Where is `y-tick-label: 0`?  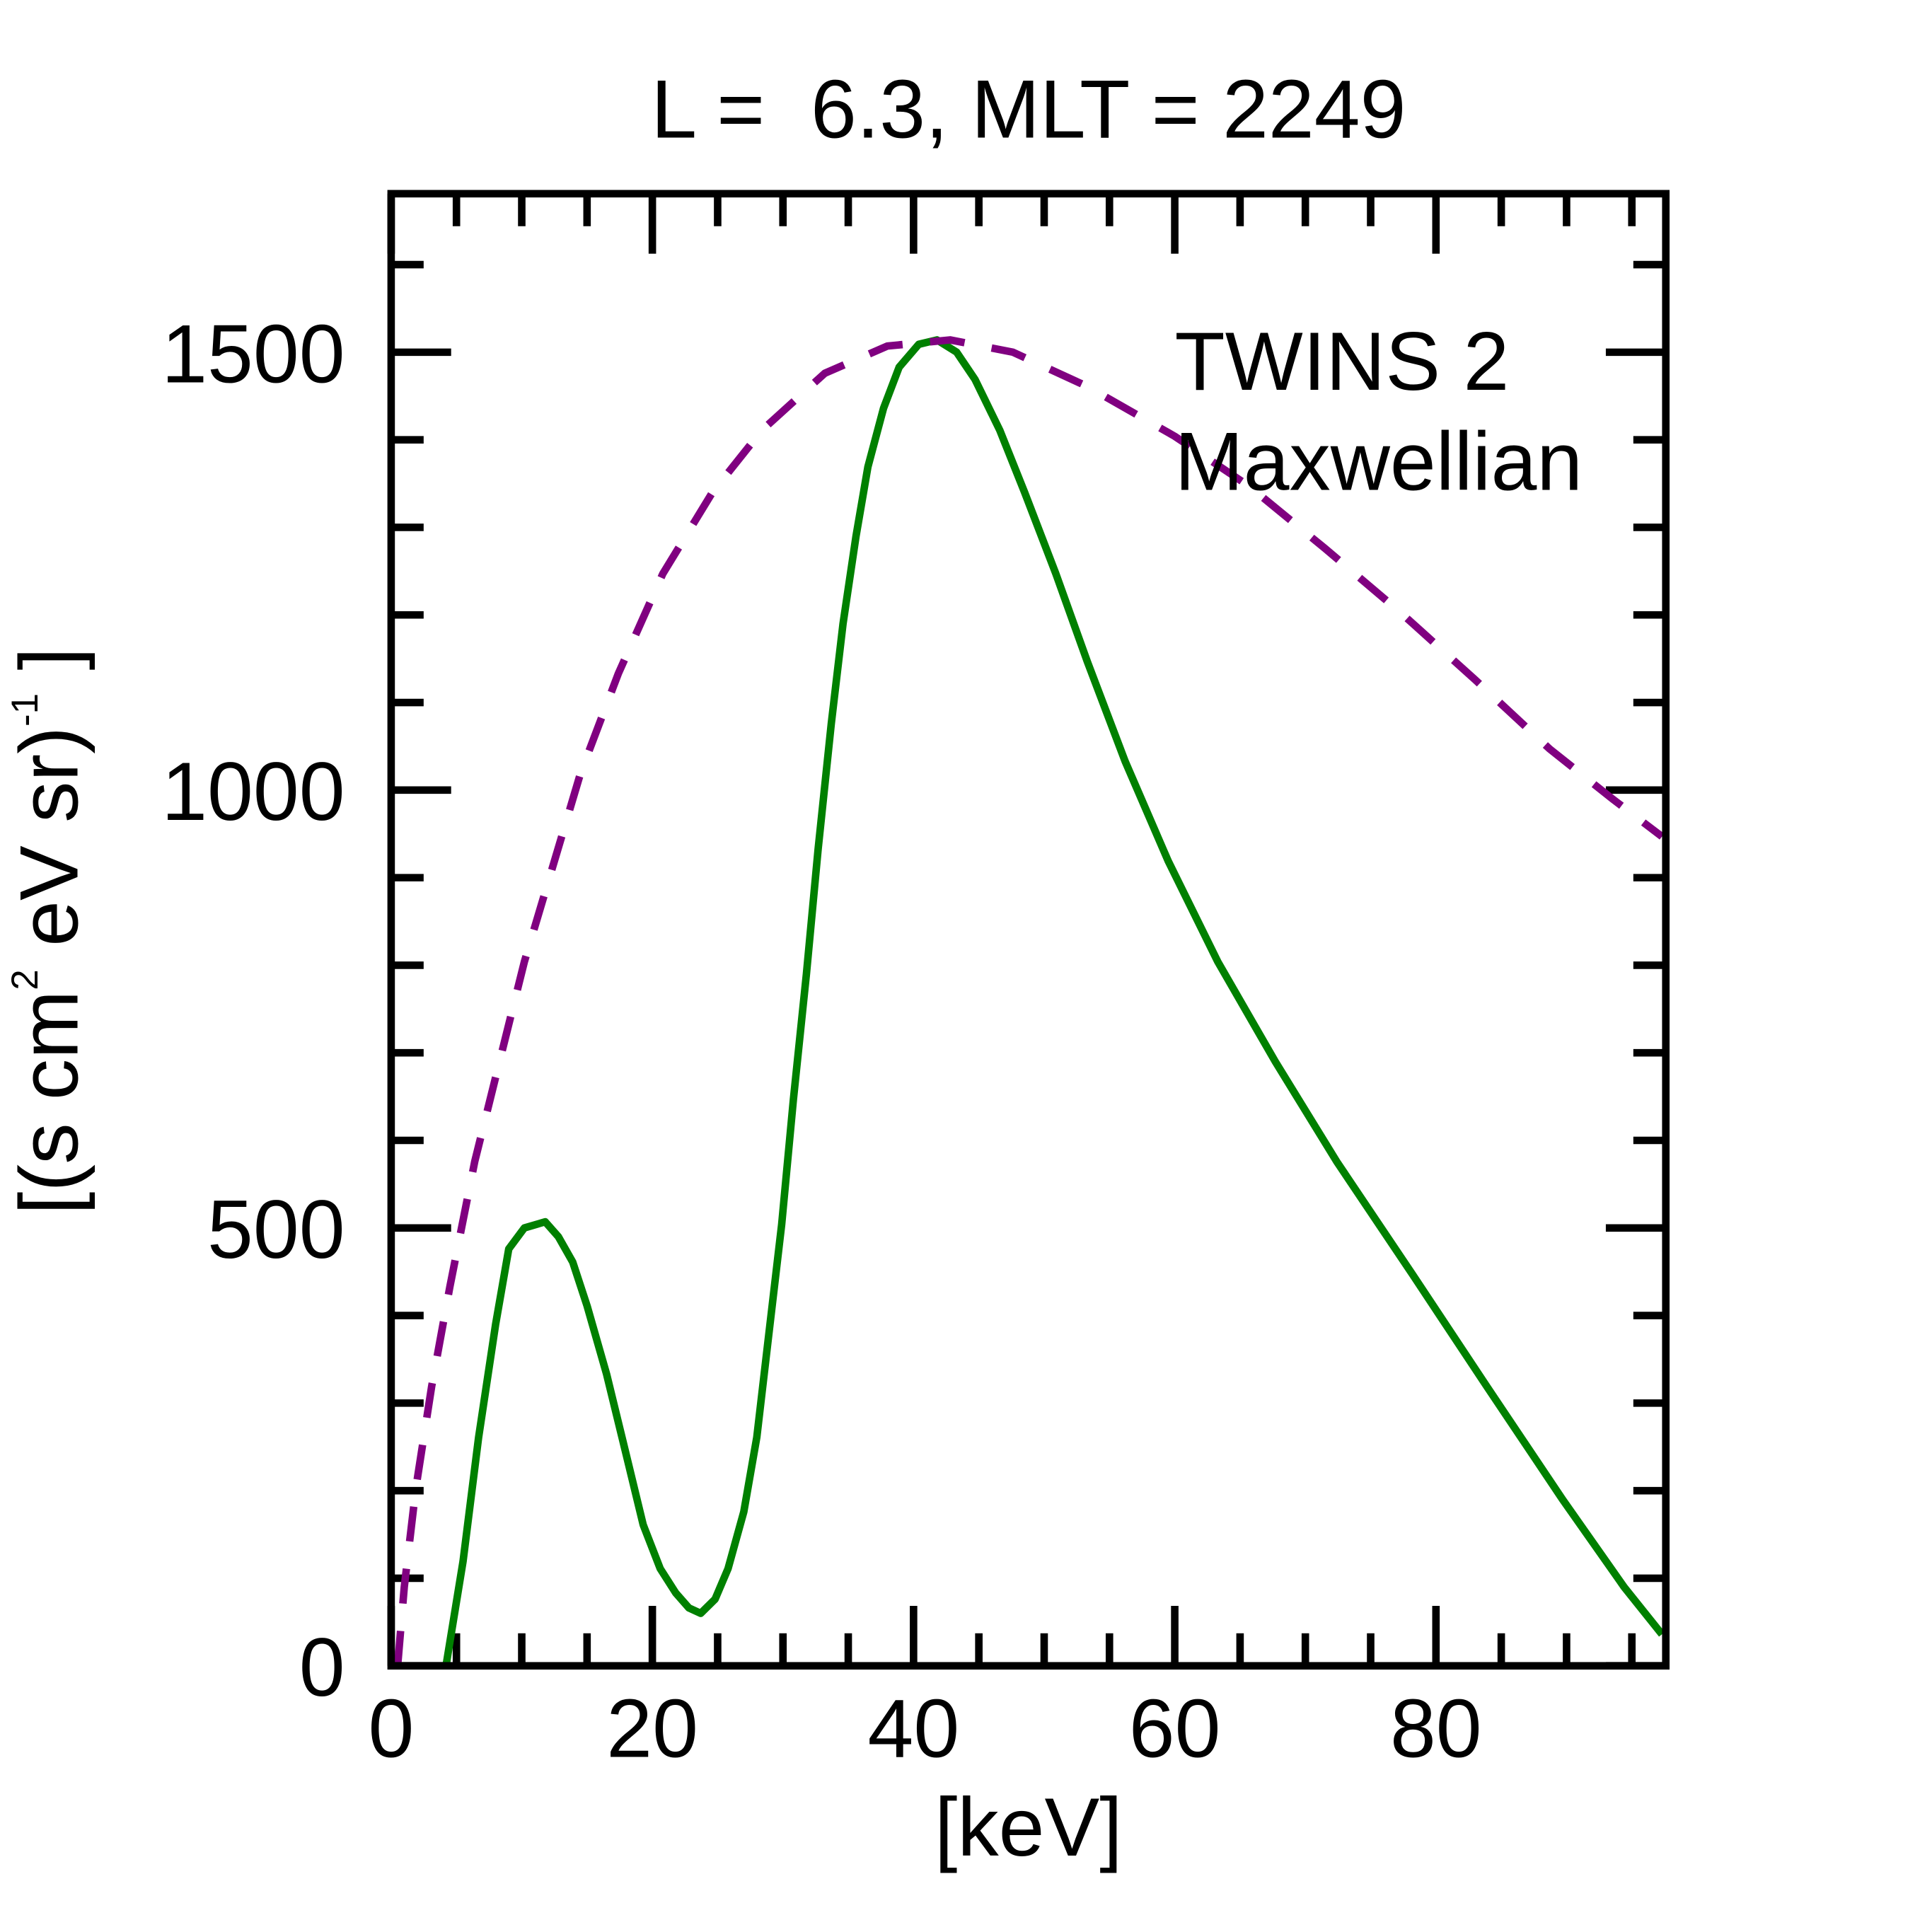 y-tick-label: 0 is located at coordinates (322, 1667).